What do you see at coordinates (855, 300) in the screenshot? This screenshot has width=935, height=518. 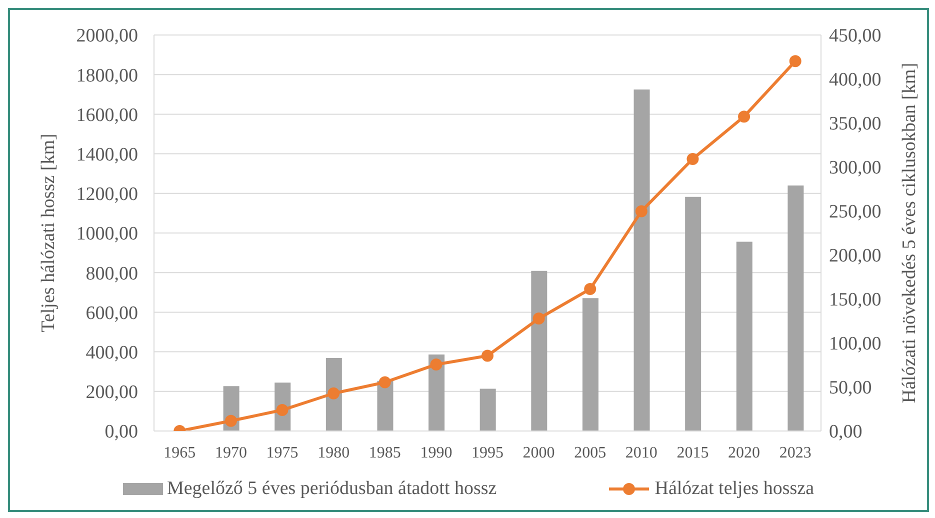 I see `y2-tick-label: 150,00` at bounding box center [855, 300].